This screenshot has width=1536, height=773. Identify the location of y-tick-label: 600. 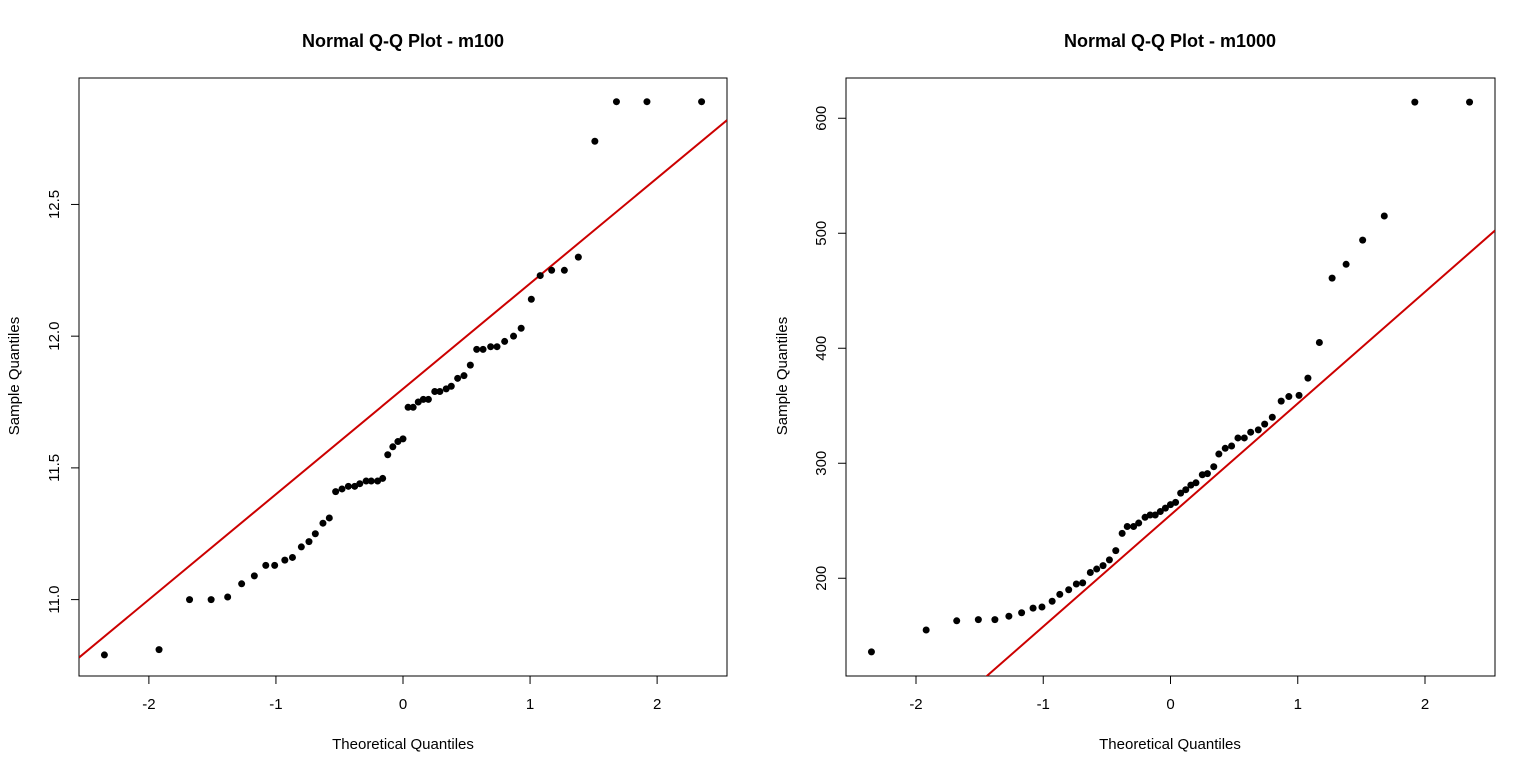
(821, 118).